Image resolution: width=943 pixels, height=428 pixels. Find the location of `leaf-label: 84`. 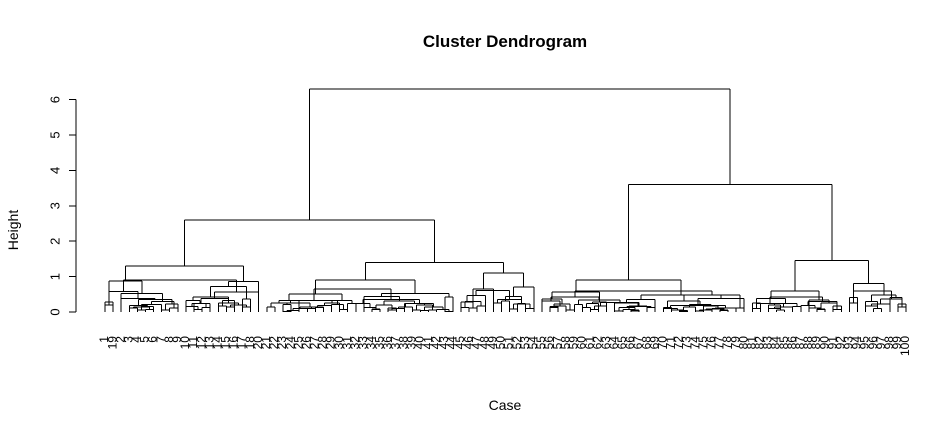

leaf-label: 84 is located at coordinates (776, 343).